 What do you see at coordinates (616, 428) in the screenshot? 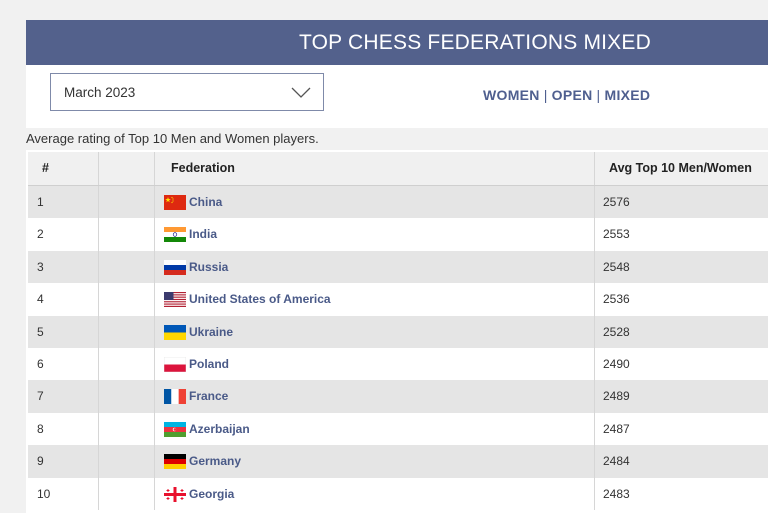
I see `avg-rating-cell: 2487` at bounding box center [616, 428].